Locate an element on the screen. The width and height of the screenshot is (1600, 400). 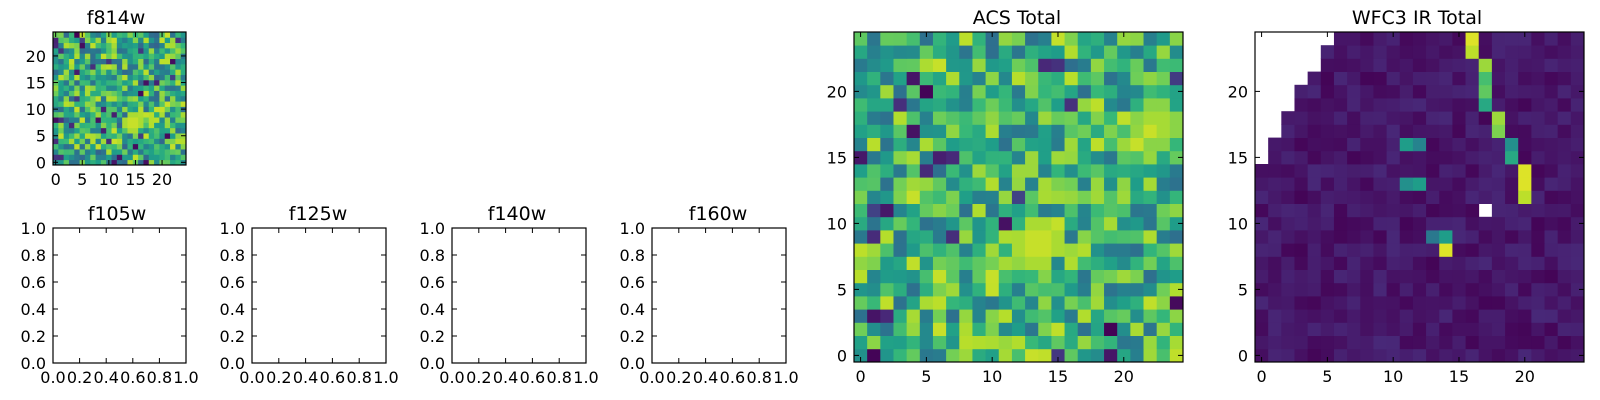
y-tick-label: 0.0 is located at coordinates (432, 363).